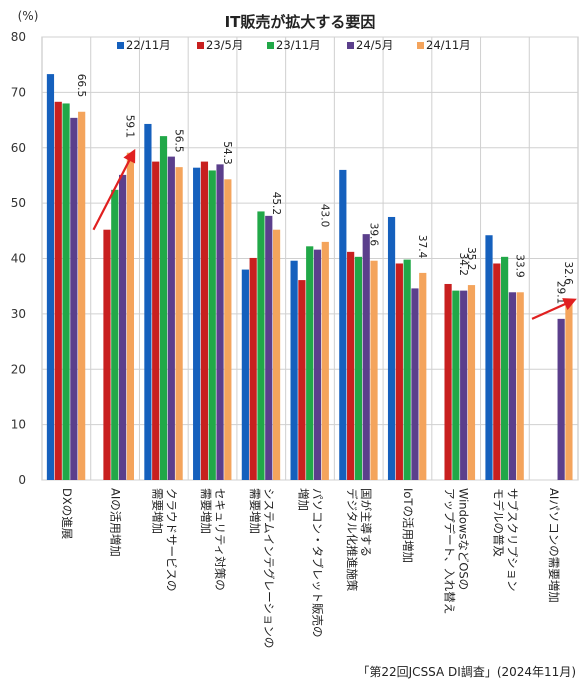 This screenshot has width=585, height=690. I want to click on x-category-label: デジタル化推進施策, so click(352, 540).